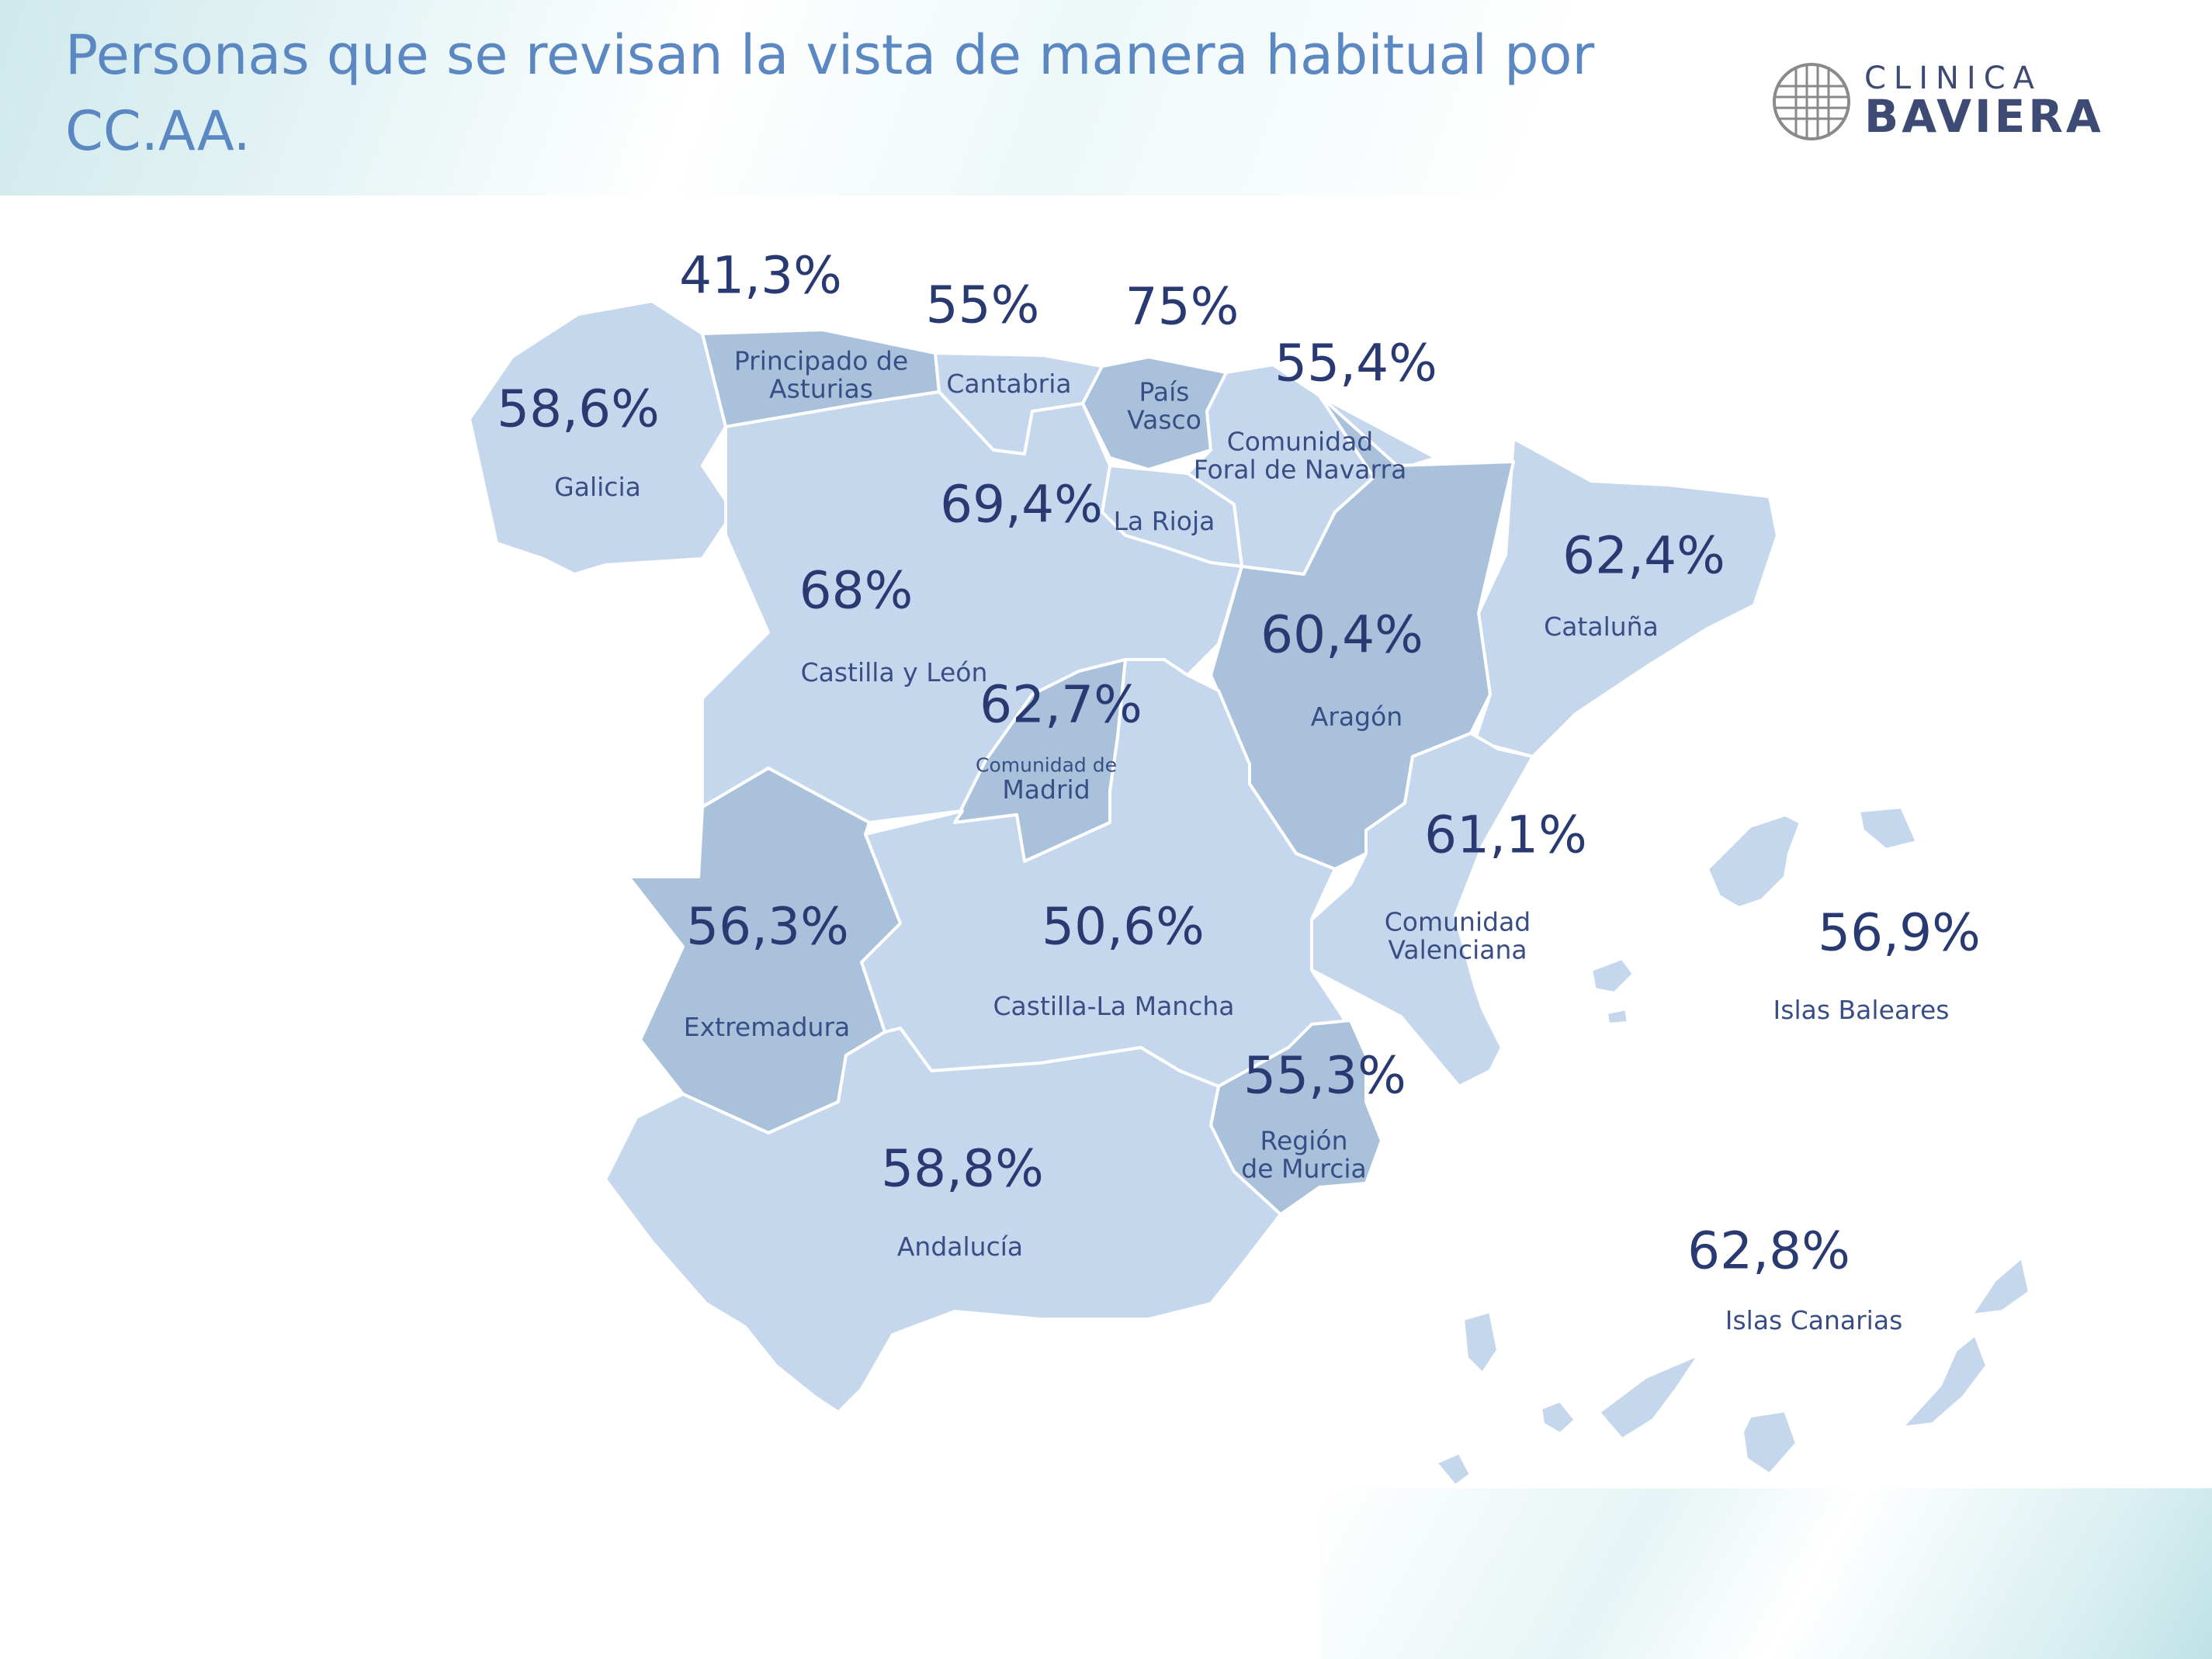 This screenshot has width=2212, height=1659. I want to click on label-andalucia: Andalucía, so click(960, 1246).